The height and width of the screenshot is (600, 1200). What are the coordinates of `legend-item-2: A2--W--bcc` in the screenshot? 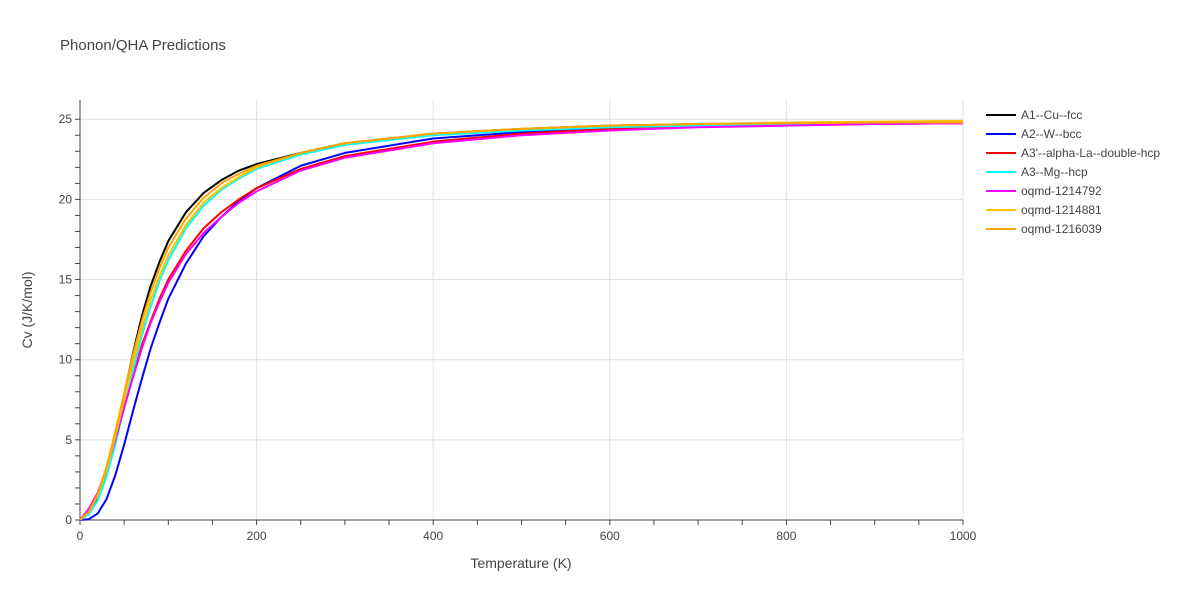 It's located at (1033, 134).